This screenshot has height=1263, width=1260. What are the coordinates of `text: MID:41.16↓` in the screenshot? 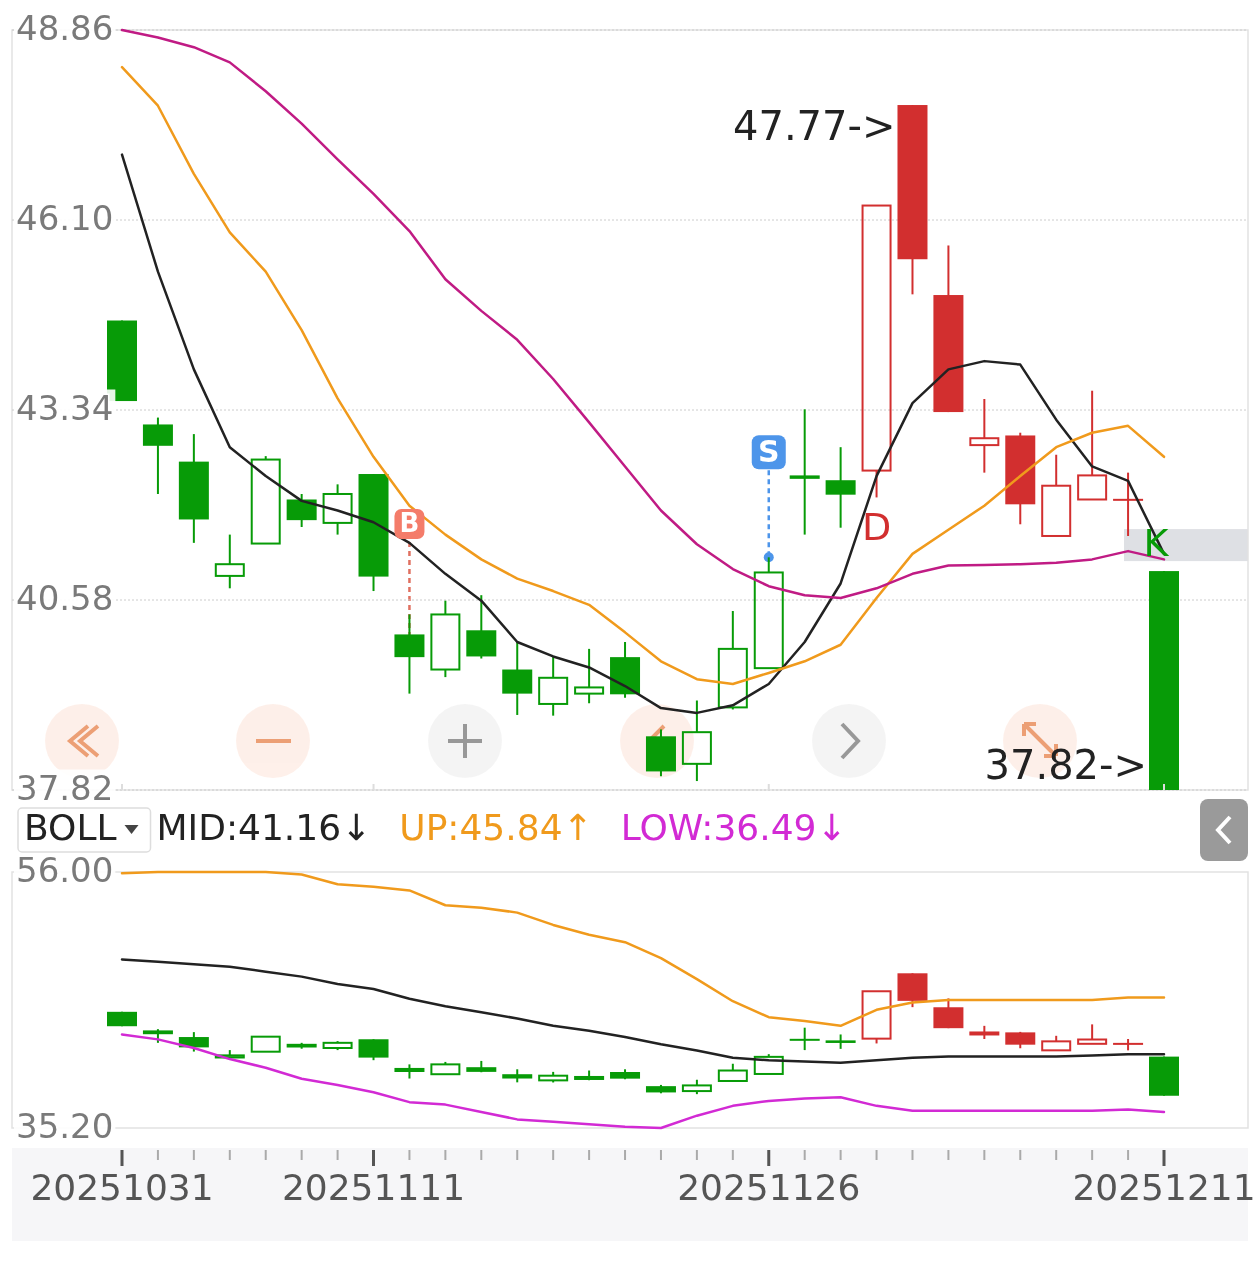 It's located at (264, 827).